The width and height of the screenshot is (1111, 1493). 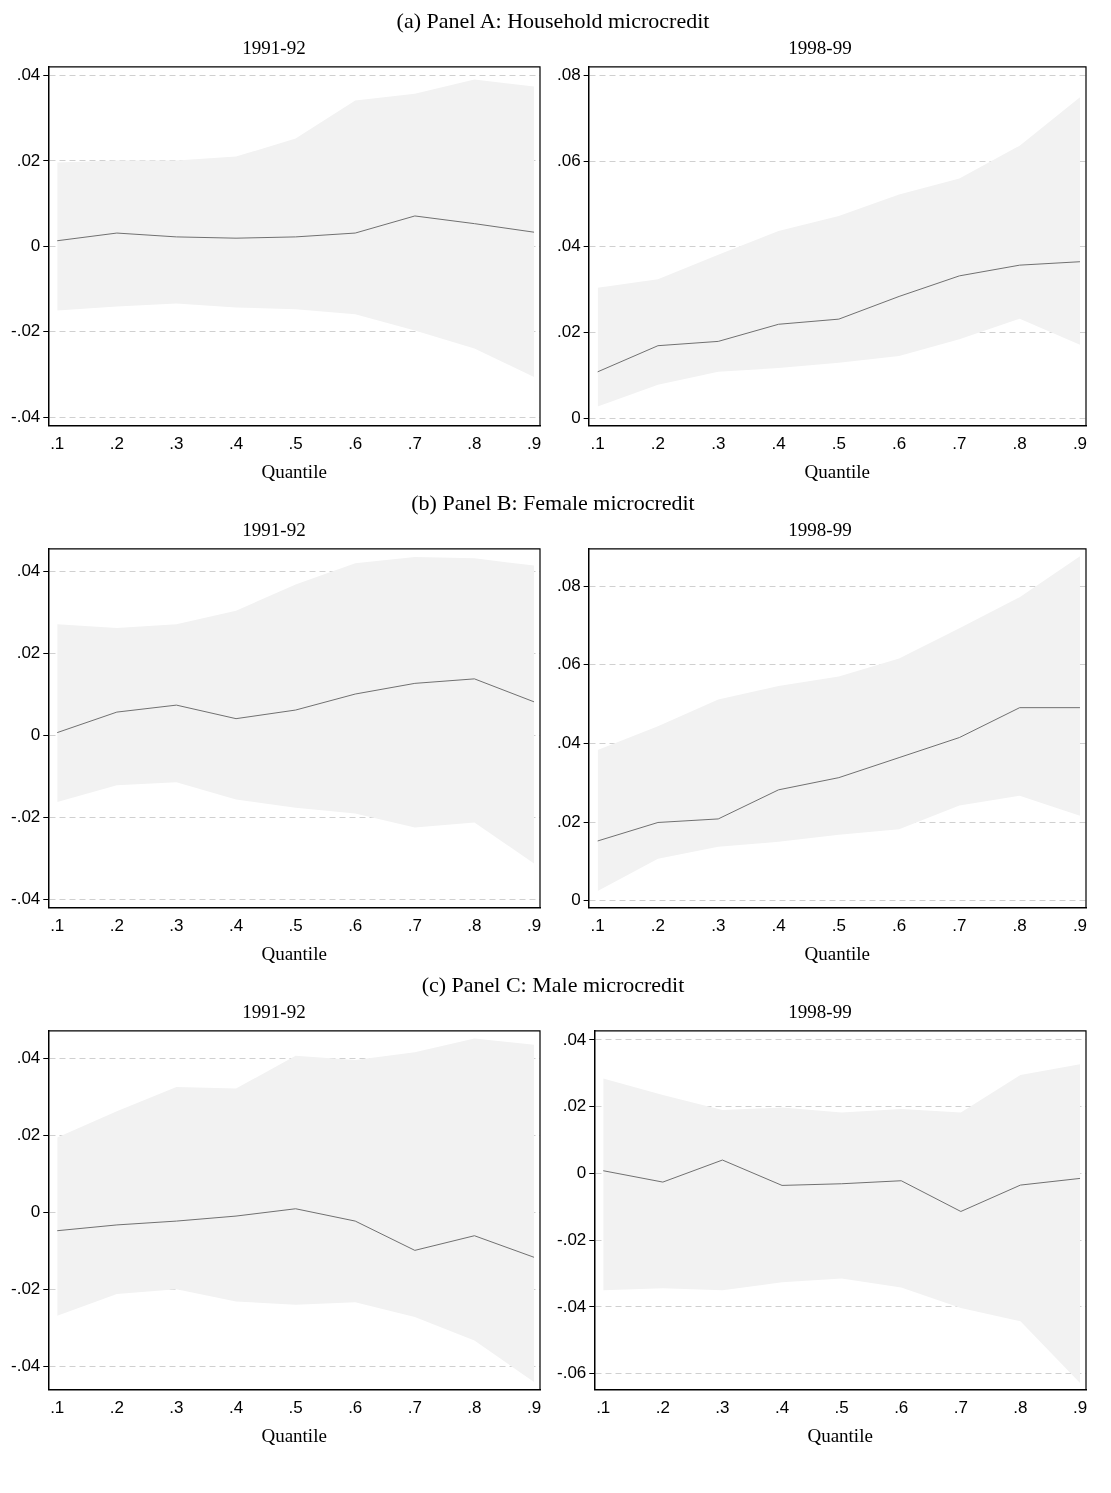 I want to click on text: (b) Panel B: Female microcredit, so click(x=553, y=503).